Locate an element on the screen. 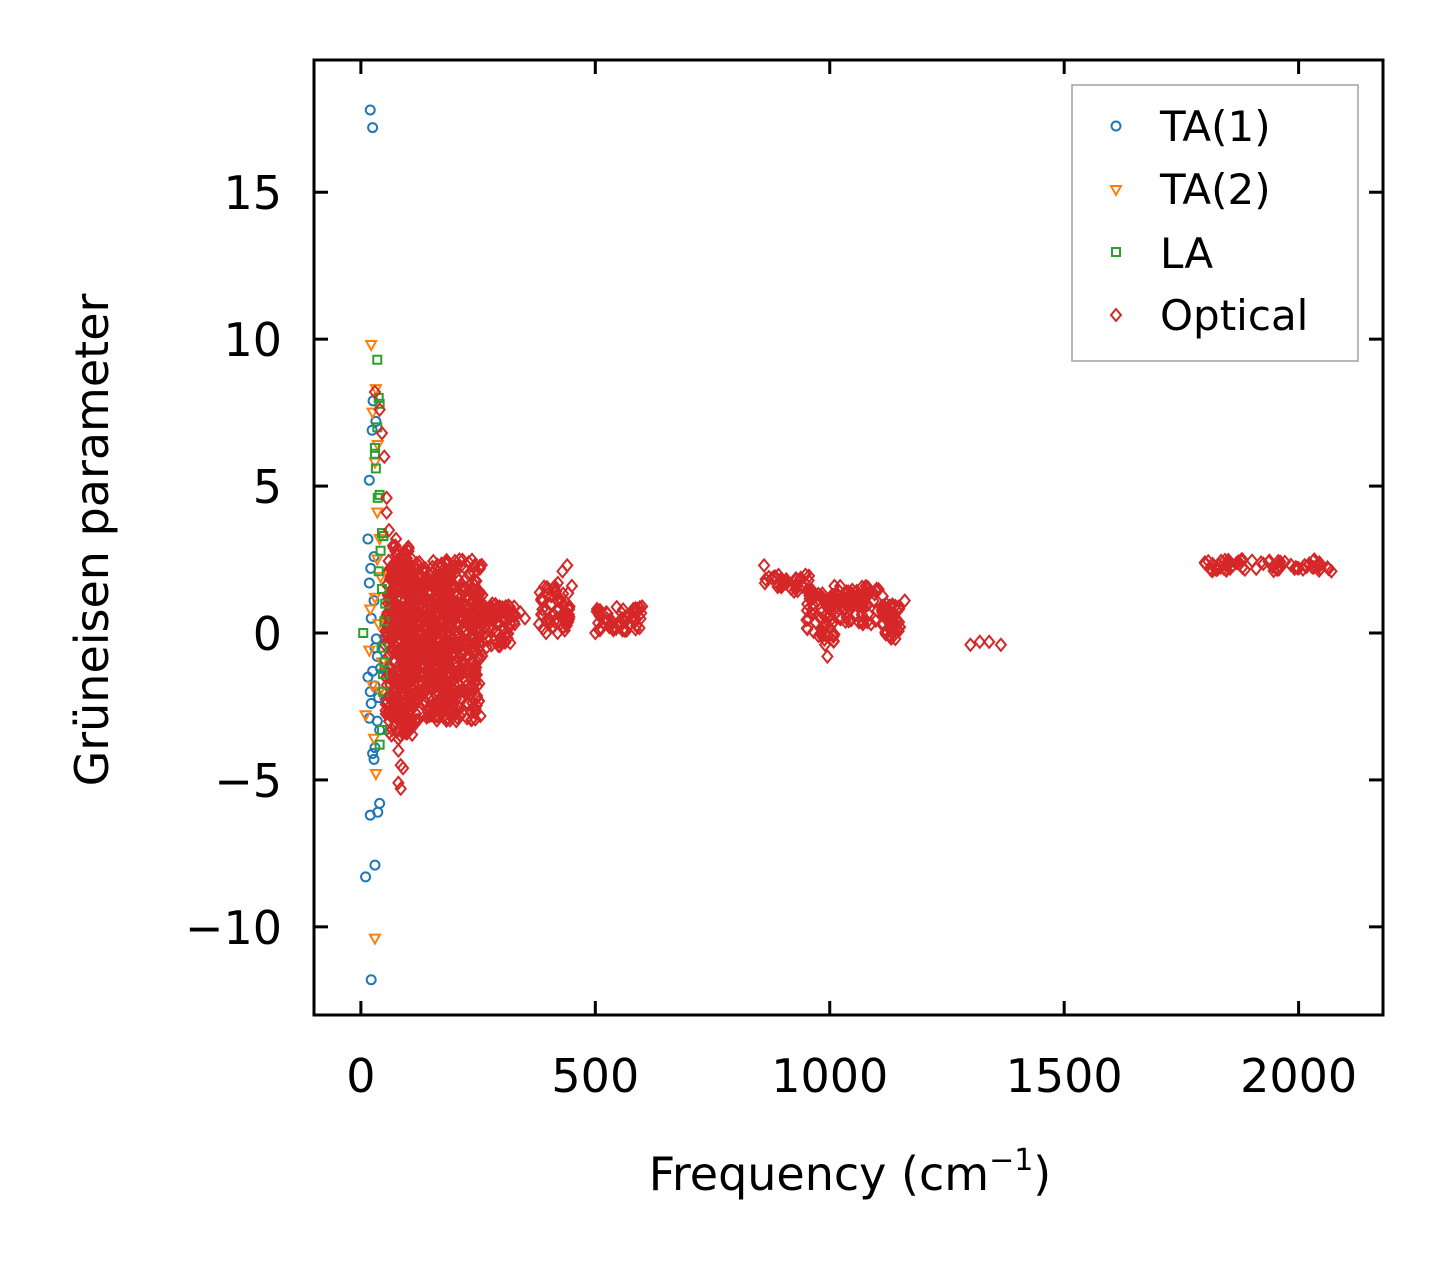  y-tick-label: −5 is located at coordinates (248, 781).